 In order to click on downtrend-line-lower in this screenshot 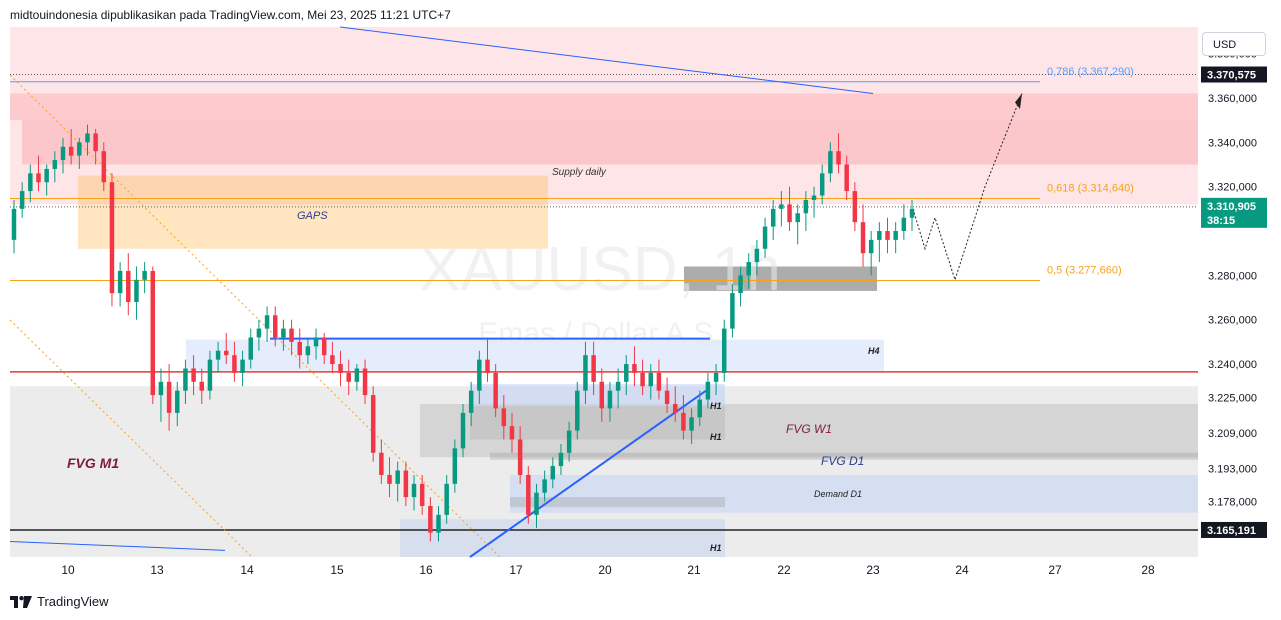, I will do `click(117, 545)`.